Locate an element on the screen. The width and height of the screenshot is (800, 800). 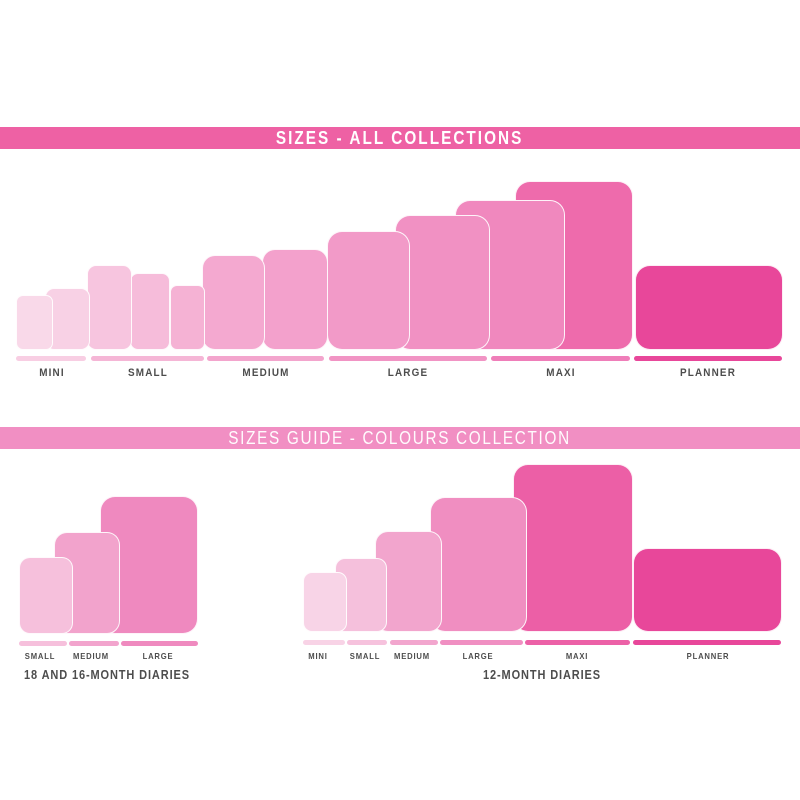
colours-12-month-maxi-book is located at coordinates (573, 548).